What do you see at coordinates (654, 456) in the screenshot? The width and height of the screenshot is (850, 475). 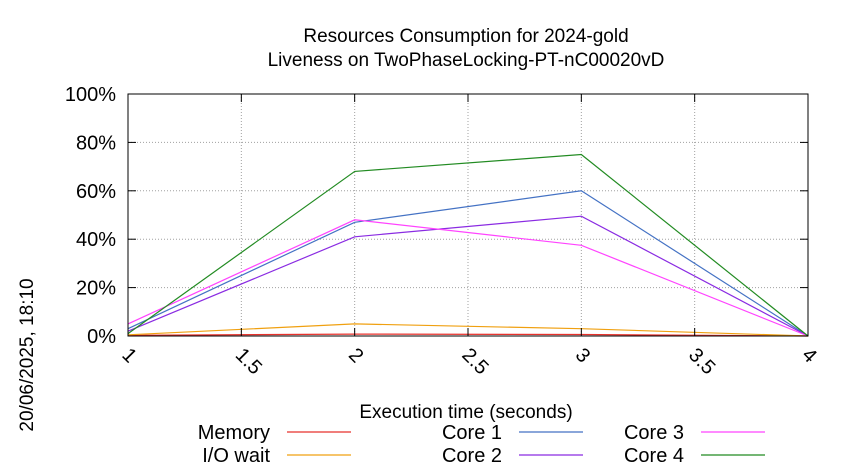 I see `legend-label-core-4: Core 4` at bounding box center [654, 456].